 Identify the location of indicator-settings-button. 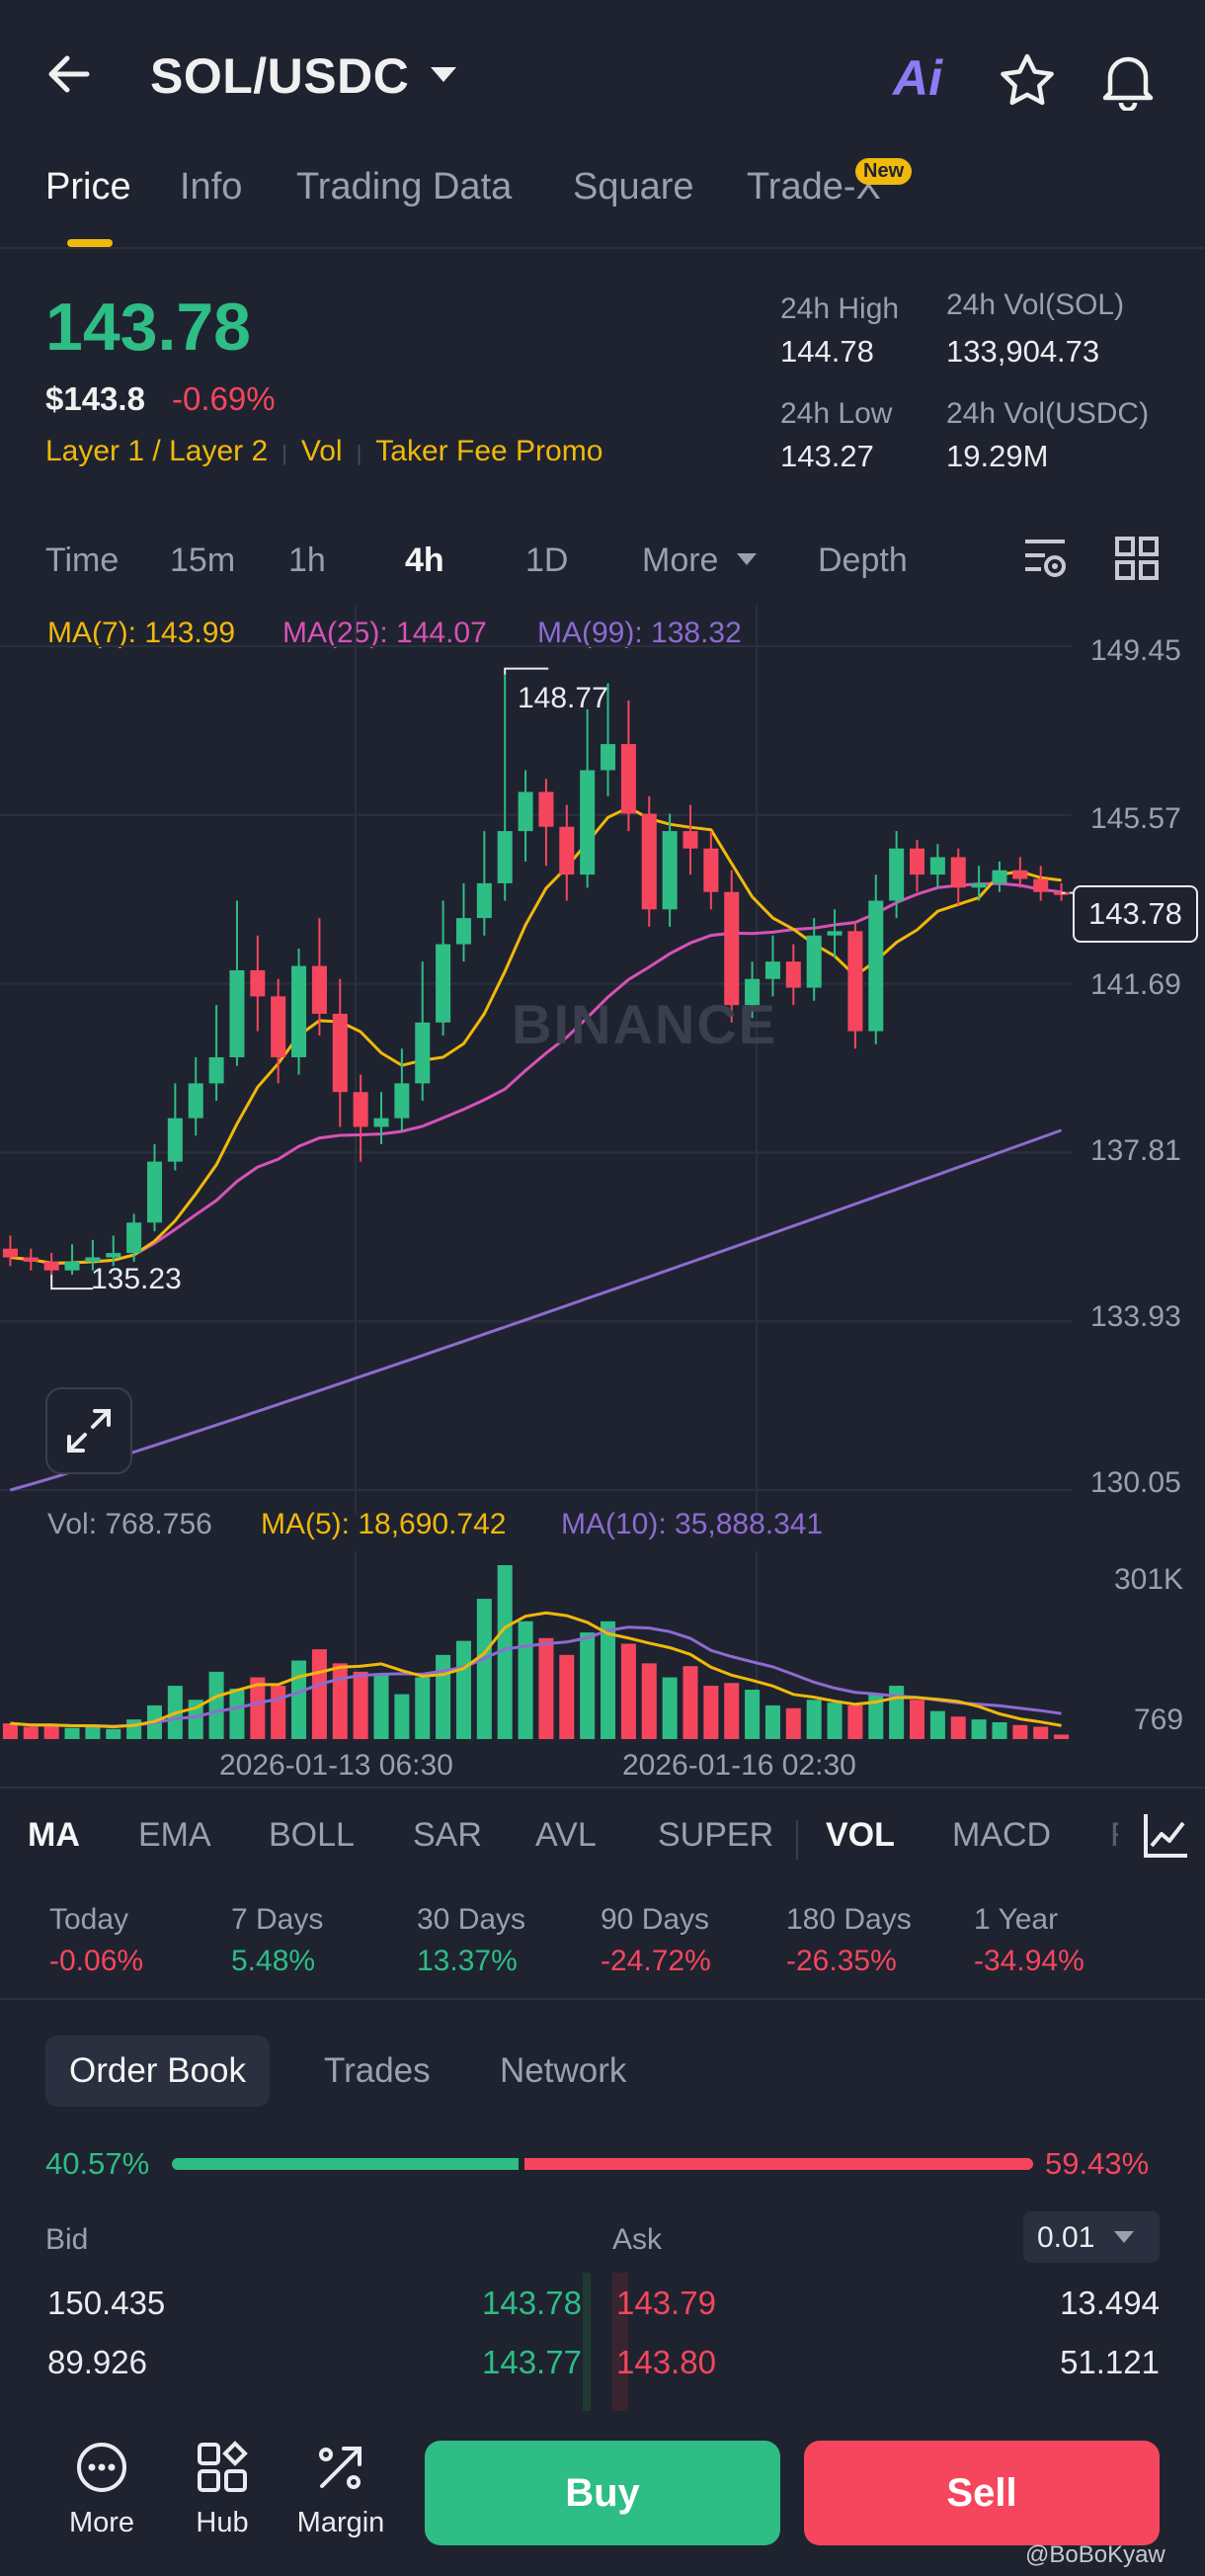
(1161, 1837).